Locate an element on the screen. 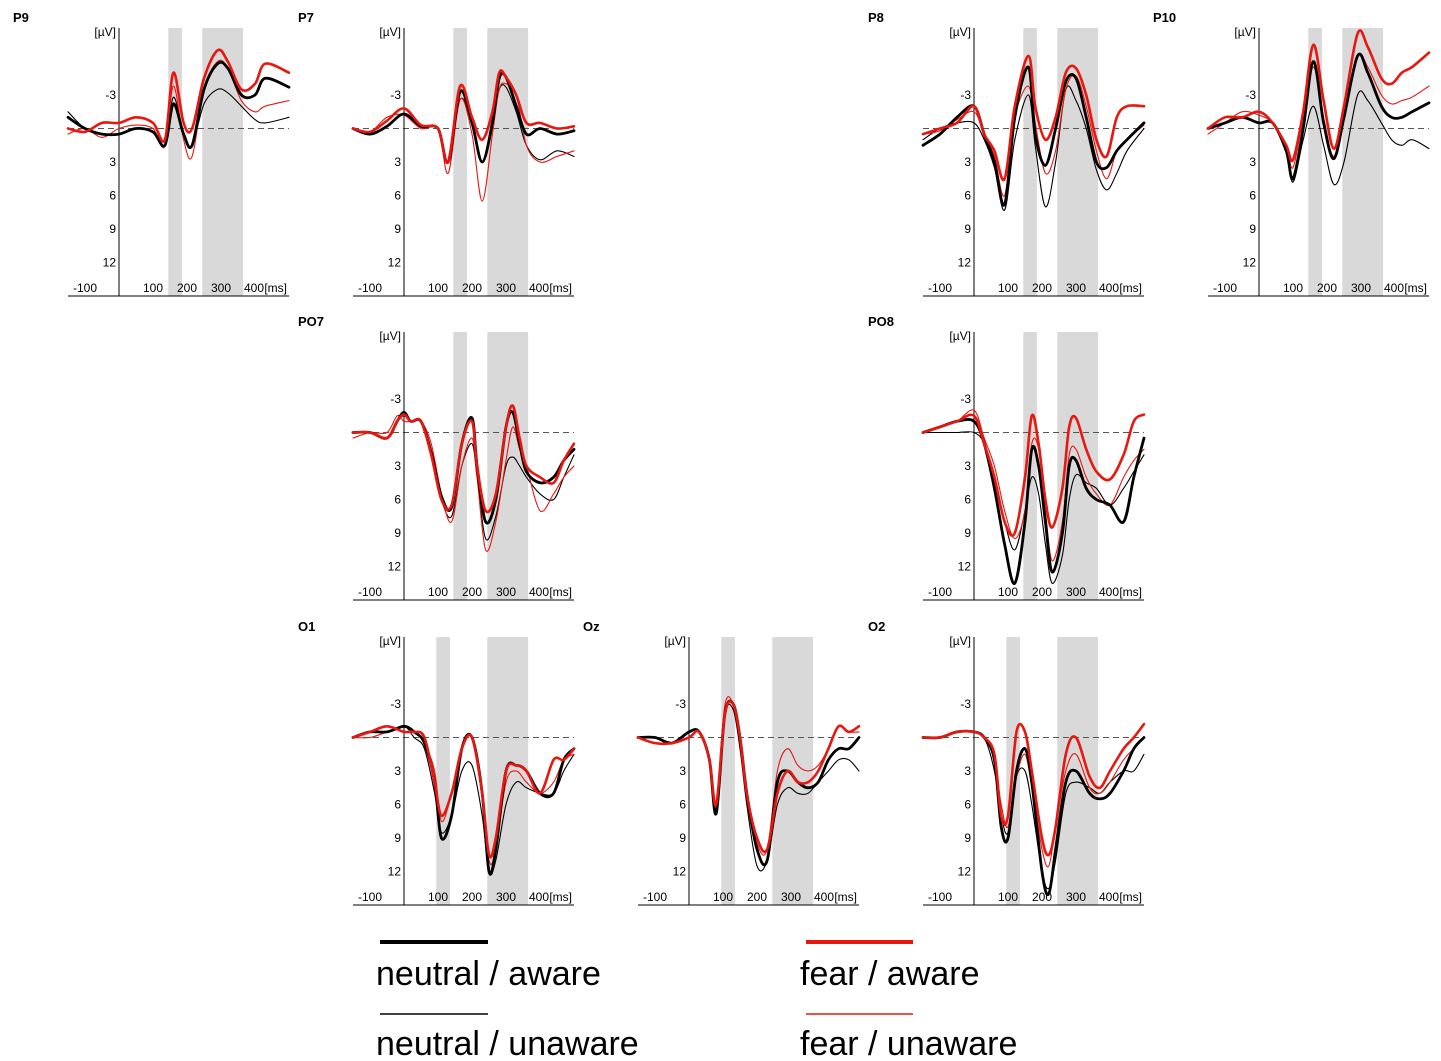 The width and height of the screenshot is (1441, 1061). panel-title: PO7 is located at coordinates (311, 321).